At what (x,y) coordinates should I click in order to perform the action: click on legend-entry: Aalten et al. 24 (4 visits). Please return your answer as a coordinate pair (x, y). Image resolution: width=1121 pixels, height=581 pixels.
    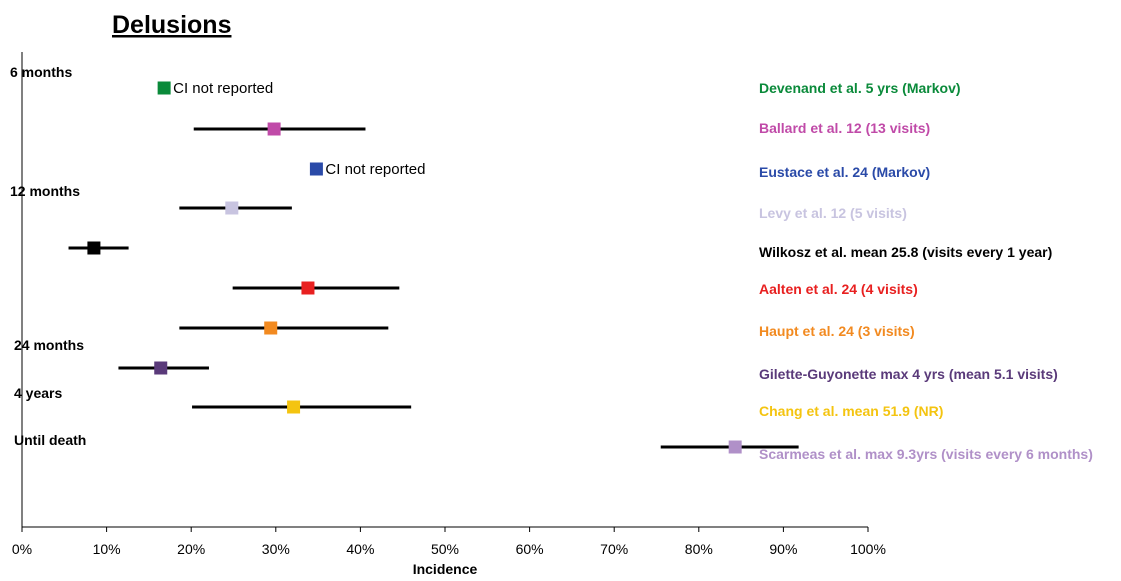
    Looking at the image, I should click on (838, 289).